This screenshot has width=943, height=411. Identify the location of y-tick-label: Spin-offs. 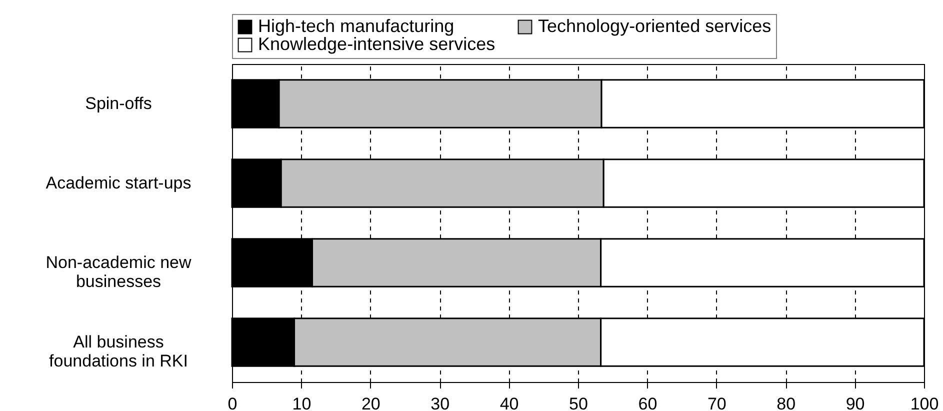
(118, 103).